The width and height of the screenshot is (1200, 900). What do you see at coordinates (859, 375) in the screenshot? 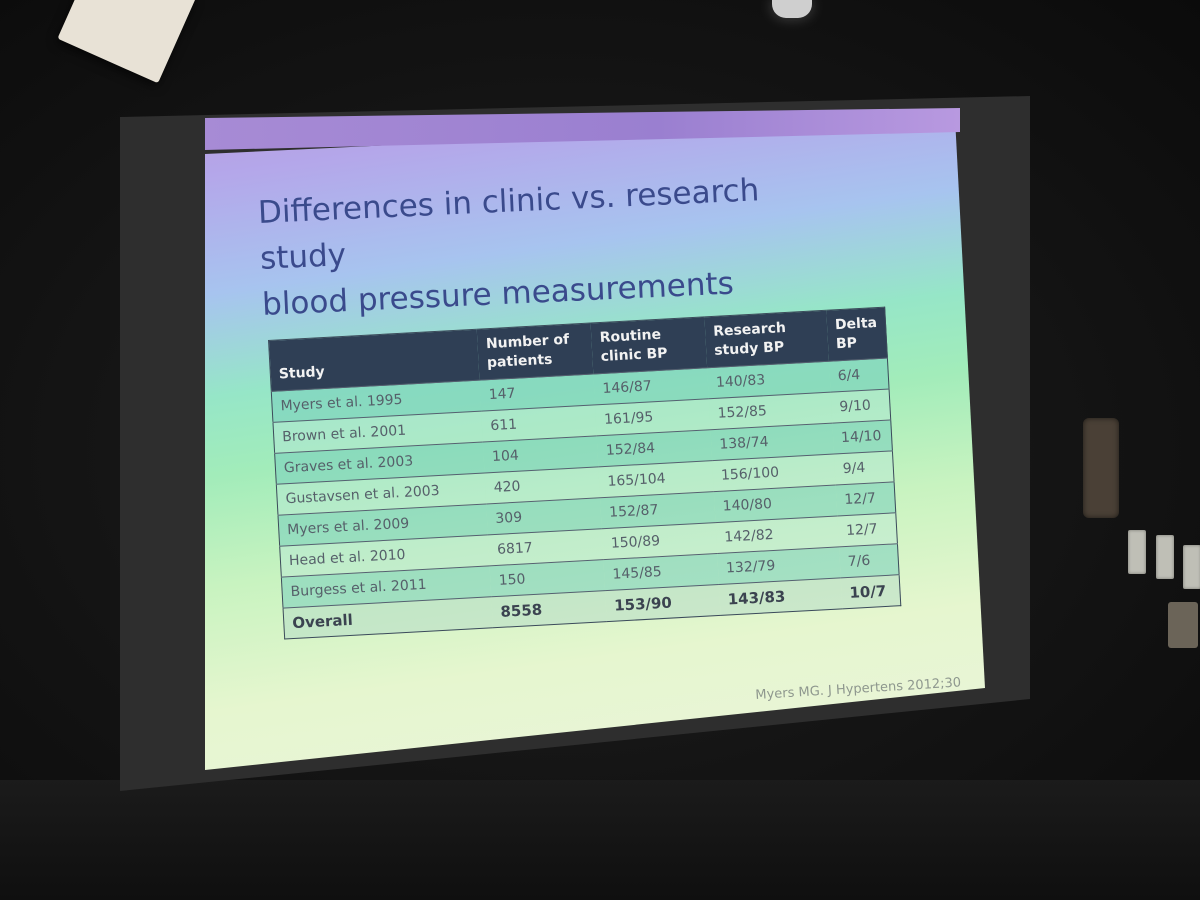
I see `delta-bp-cell: 6/4` at bounding box center [859, 375].